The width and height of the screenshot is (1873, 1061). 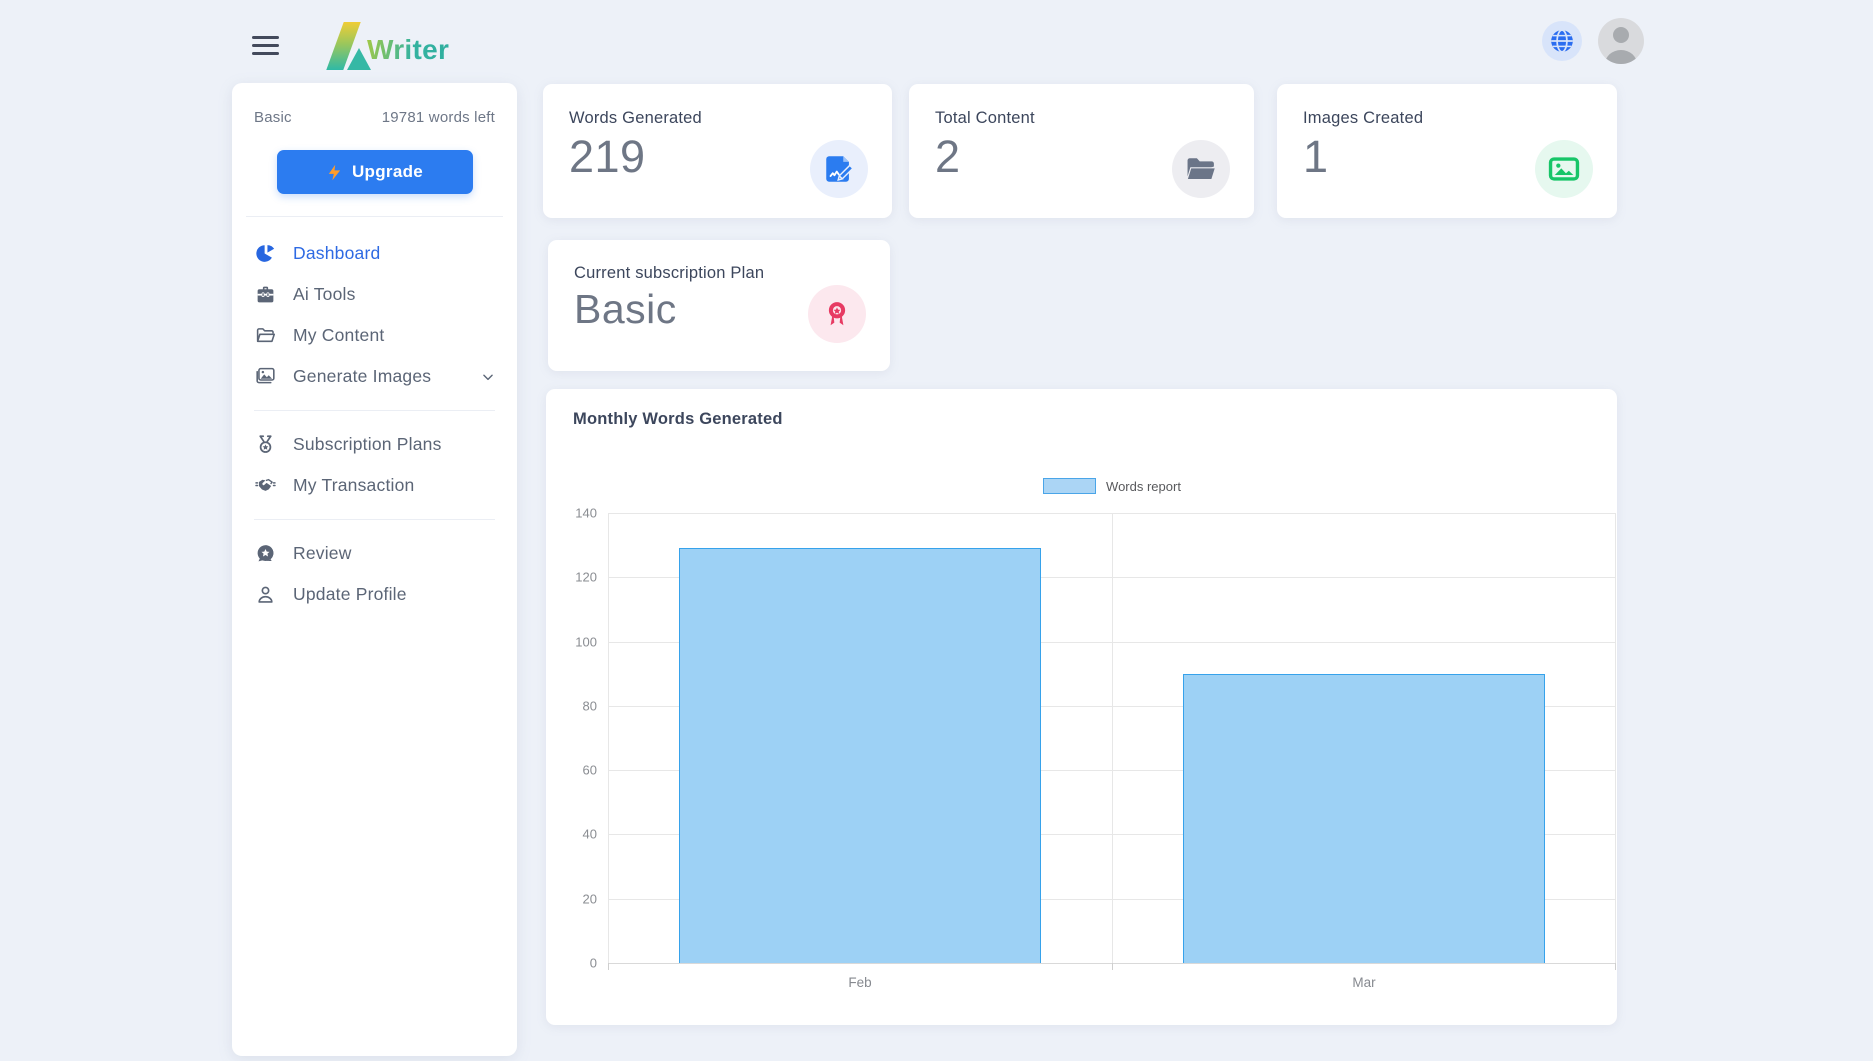 What do you see at coordinates (387, 171) in the screenshot?
I see `upgrade-button-label: Upgrade` at bounding box center [387, 171].